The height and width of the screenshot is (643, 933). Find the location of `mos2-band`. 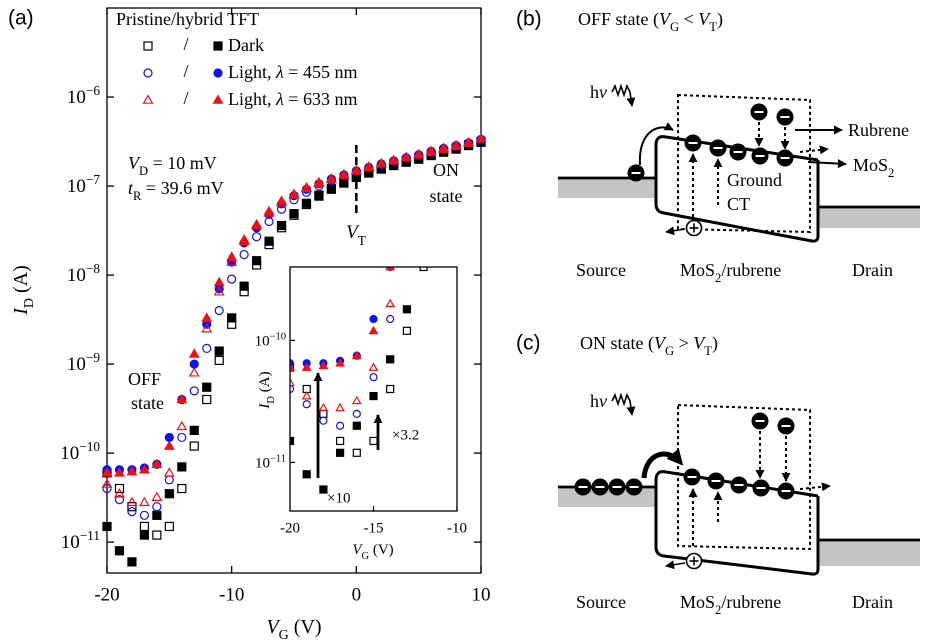

mos2-band is located at coordinates (737, 523).